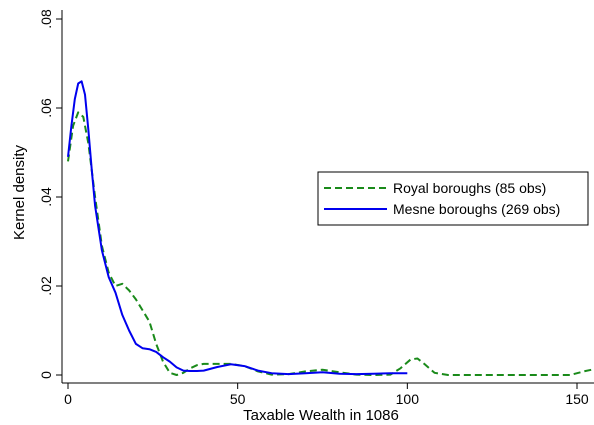 Image resolution: width=594 pixels, height=425 pixels. Describe the element at coordinates (46, 108) in the screenshot. I see `y-tick-label: .06` at that location.